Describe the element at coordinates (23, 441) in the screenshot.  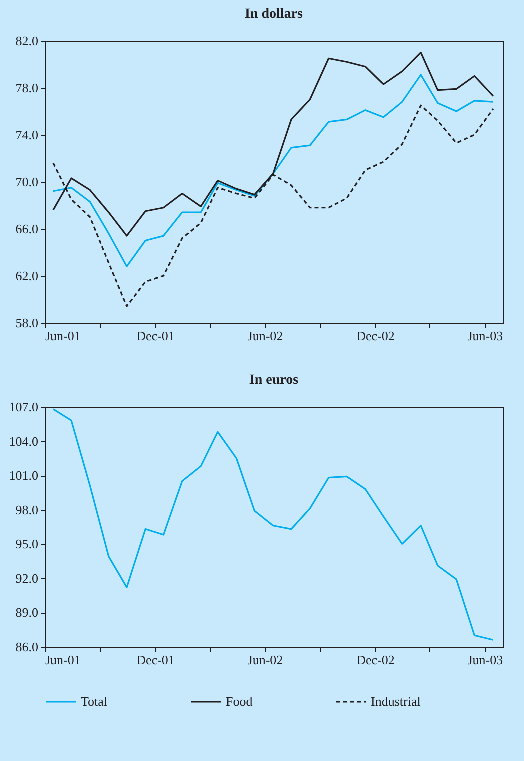
I see `y-tick-label: 104.0` at that location.